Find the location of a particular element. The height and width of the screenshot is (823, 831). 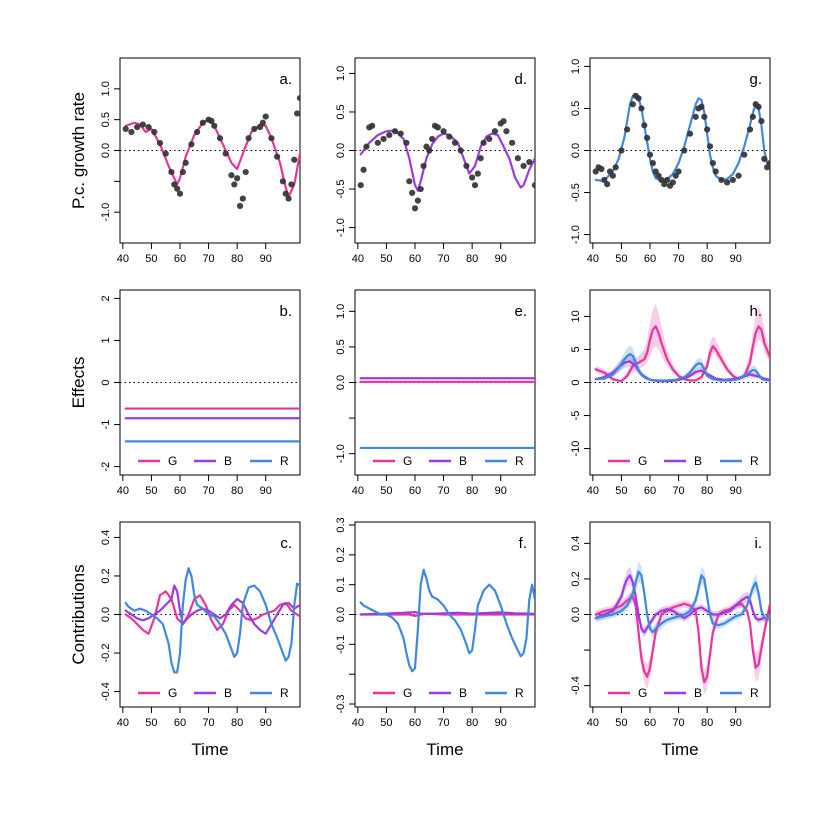

x-tick-label: 60 is located at coordinates (415, 259).